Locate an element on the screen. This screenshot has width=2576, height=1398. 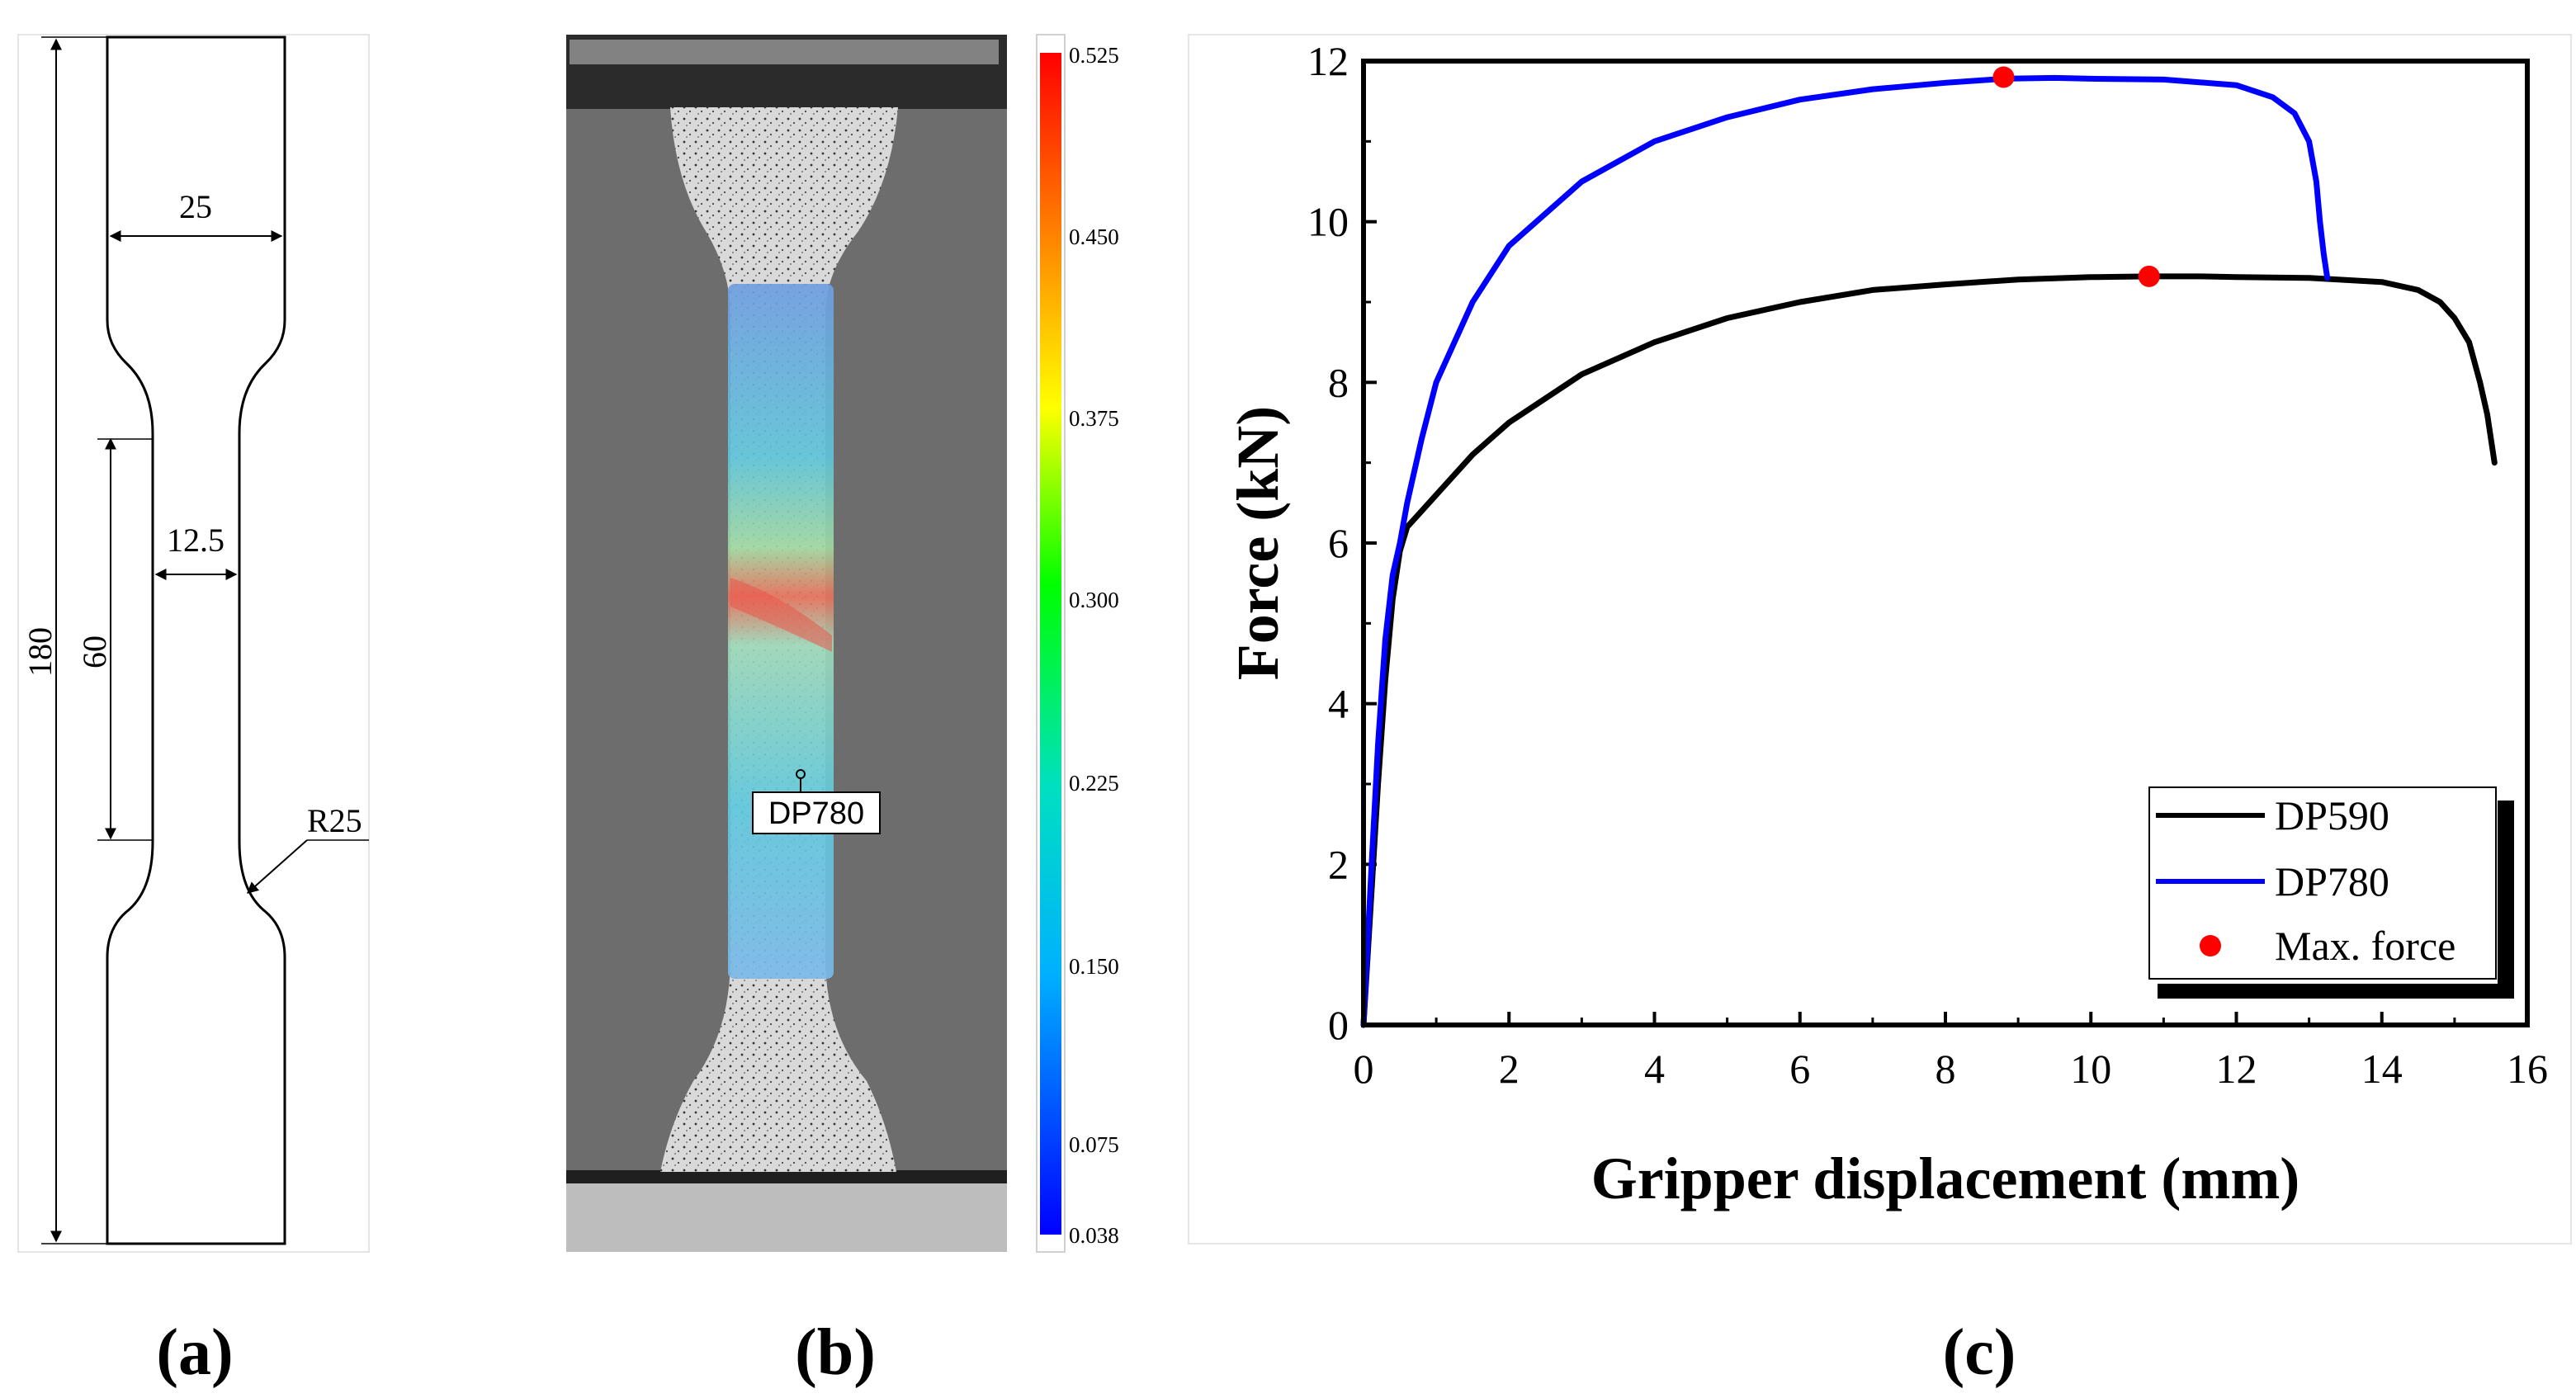
x-tick-label: 10 is located at coordinates (2090, 1069).